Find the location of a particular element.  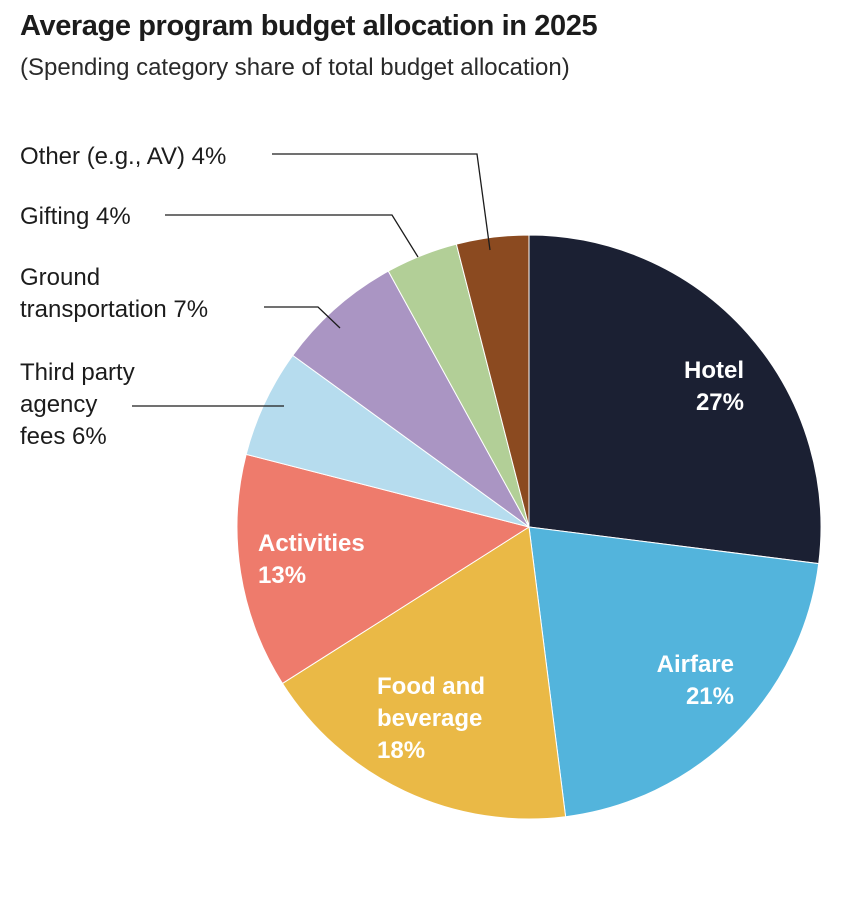

slice-label-food-and-beverage: Food and beverage 18% is located at coordinates (431, 718).